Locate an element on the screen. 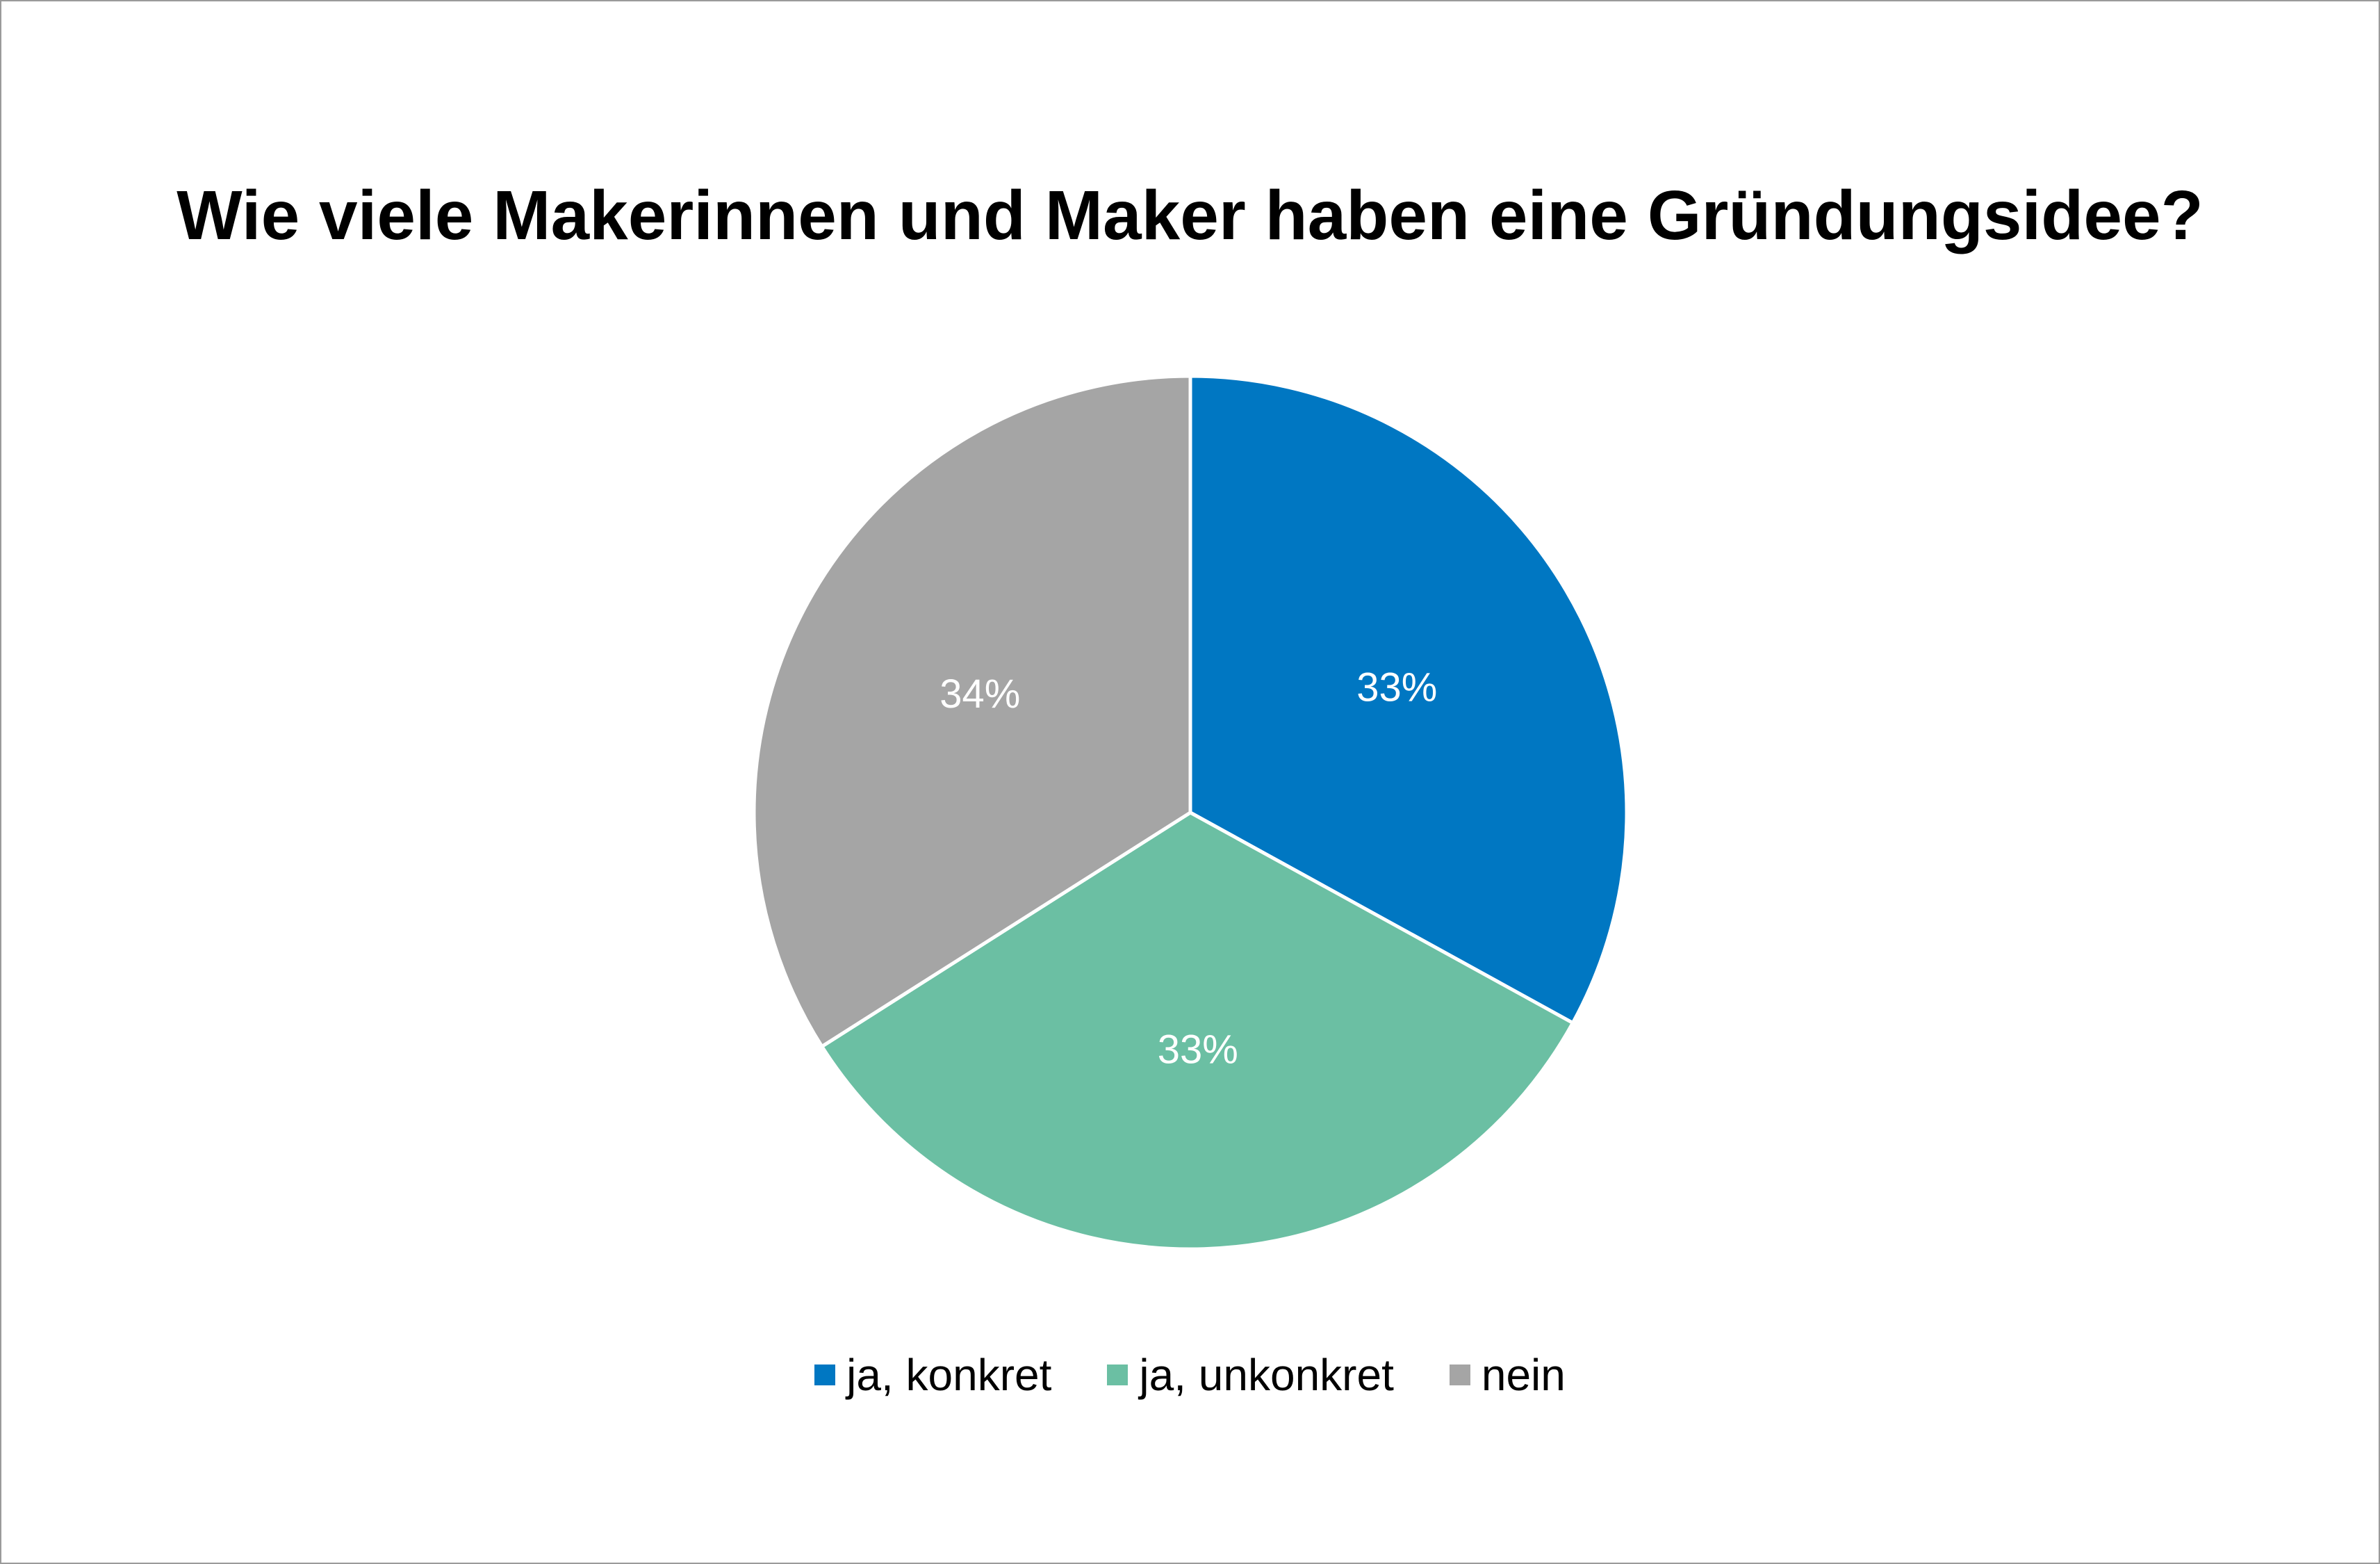 The height and width of the screenshot is (1564, 2380). legend-swatch-ja-unkonkret is located at coordinates (1118, 1375).